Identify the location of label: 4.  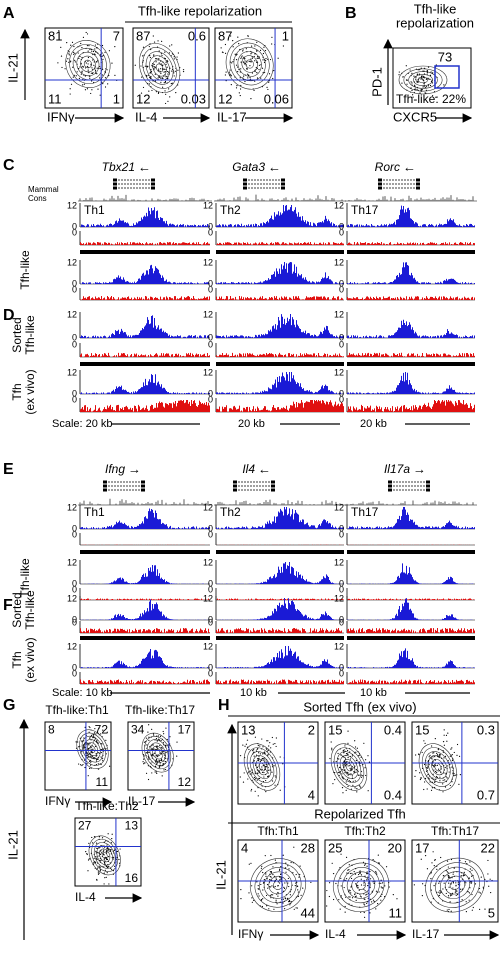
(244, 848).